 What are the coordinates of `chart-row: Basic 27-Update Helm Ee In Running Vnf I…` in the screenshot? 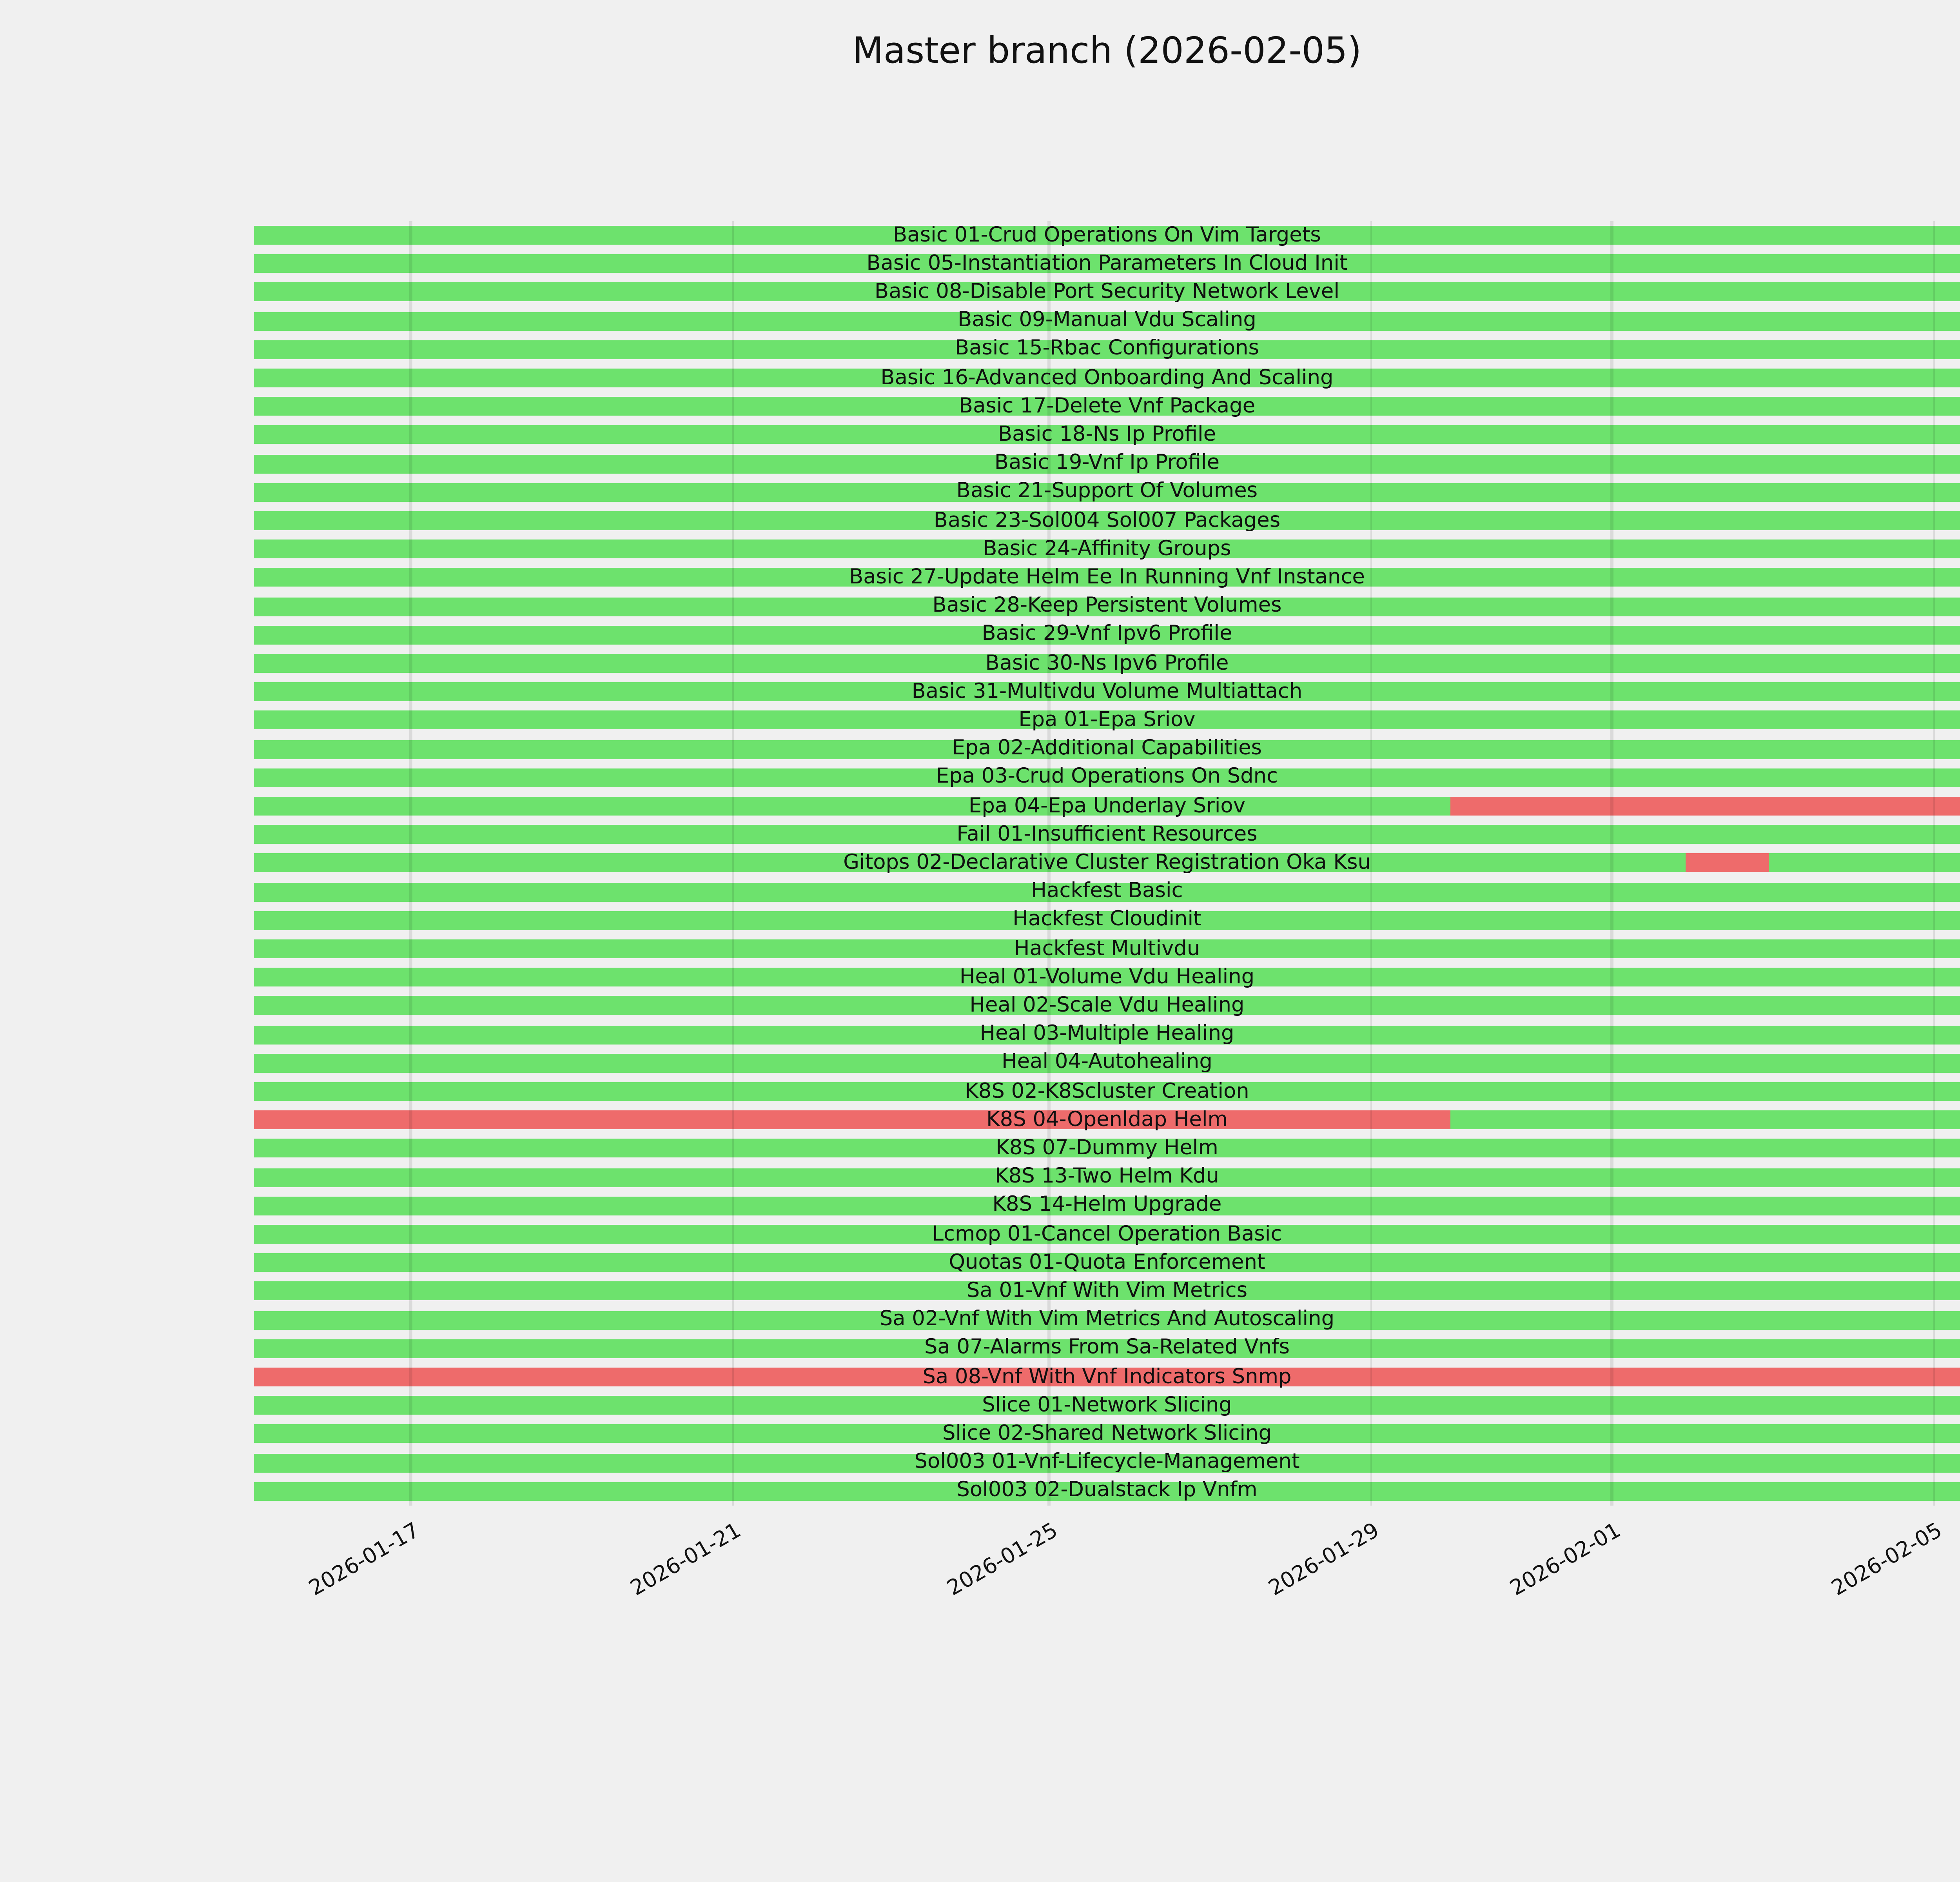 It's located at (1107, 578).